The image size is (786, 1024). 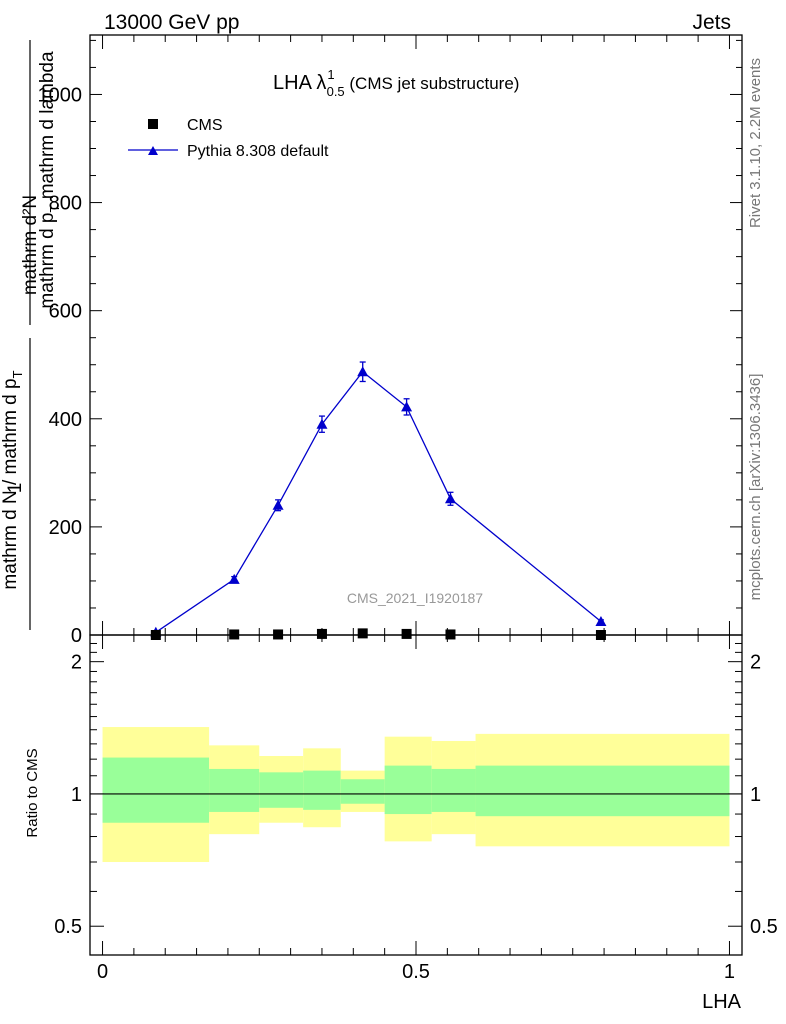 What do you see at coordinates (153, 124) in the screenshot?
I see `legend-cms-marker` at bounding box center [153, 124].